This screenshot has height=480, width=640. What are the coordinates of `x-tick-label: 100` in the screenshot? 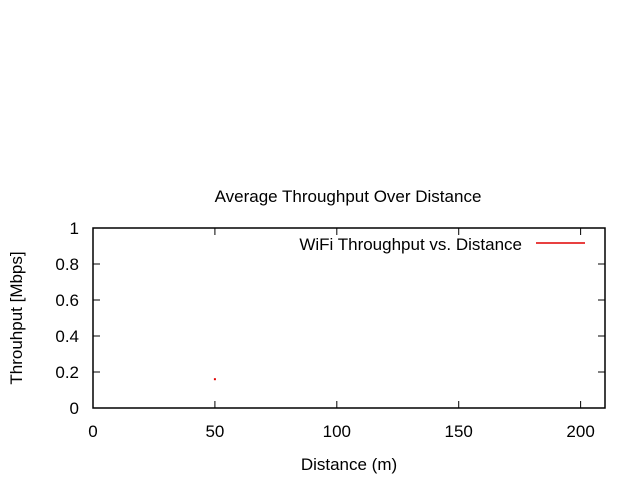 It's located at (337, 431).